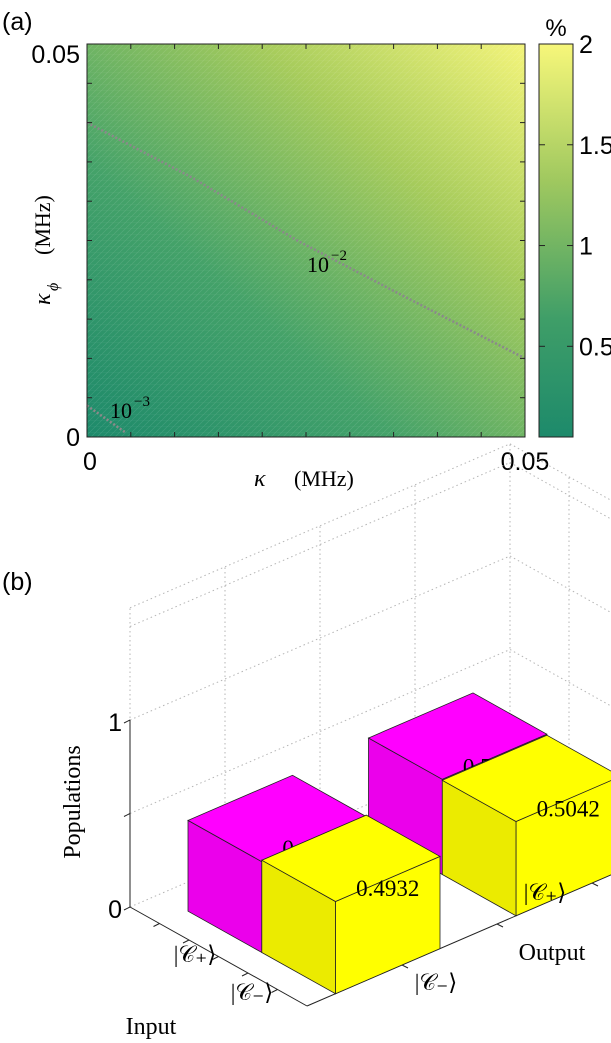 The width and height of the screenshot is (611, 1043). I want to click on output-axis-label: Output, so click(552, 953).